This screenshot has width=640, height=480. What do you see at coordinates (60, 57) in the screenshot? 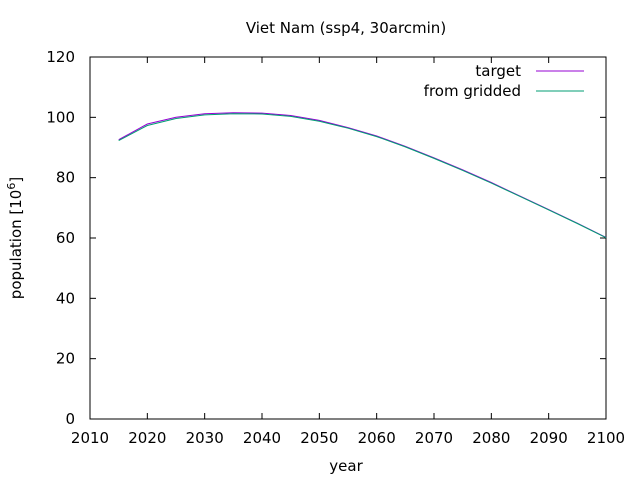
I see `y-tick-label: 120` at bounding box center [60, 57].